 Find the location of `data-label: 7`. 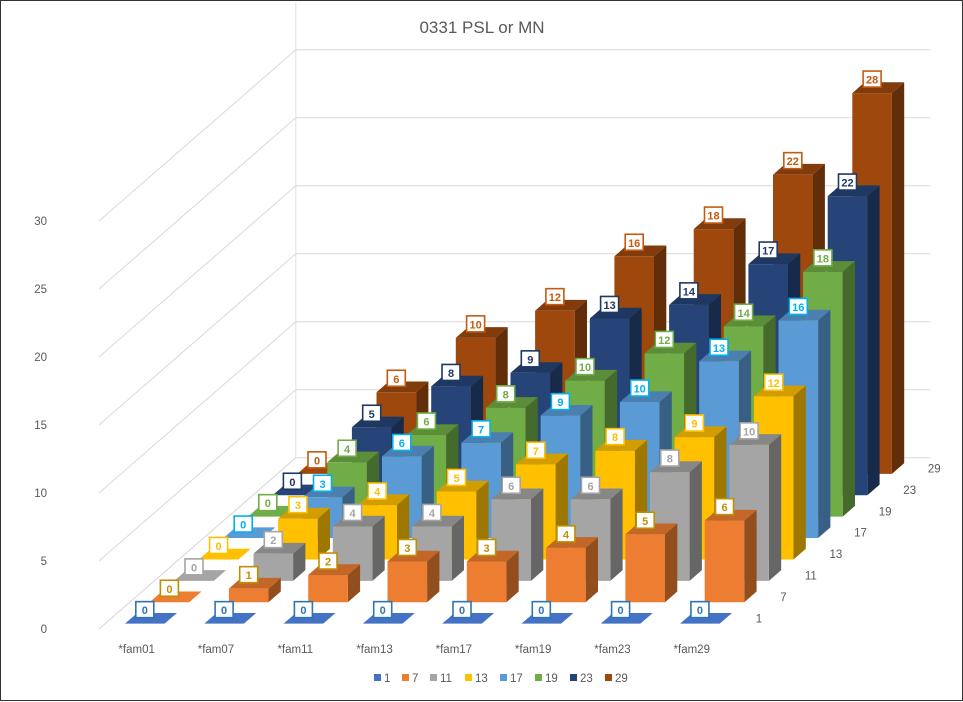

data-label: 7 is located at coordinates (481, 429).